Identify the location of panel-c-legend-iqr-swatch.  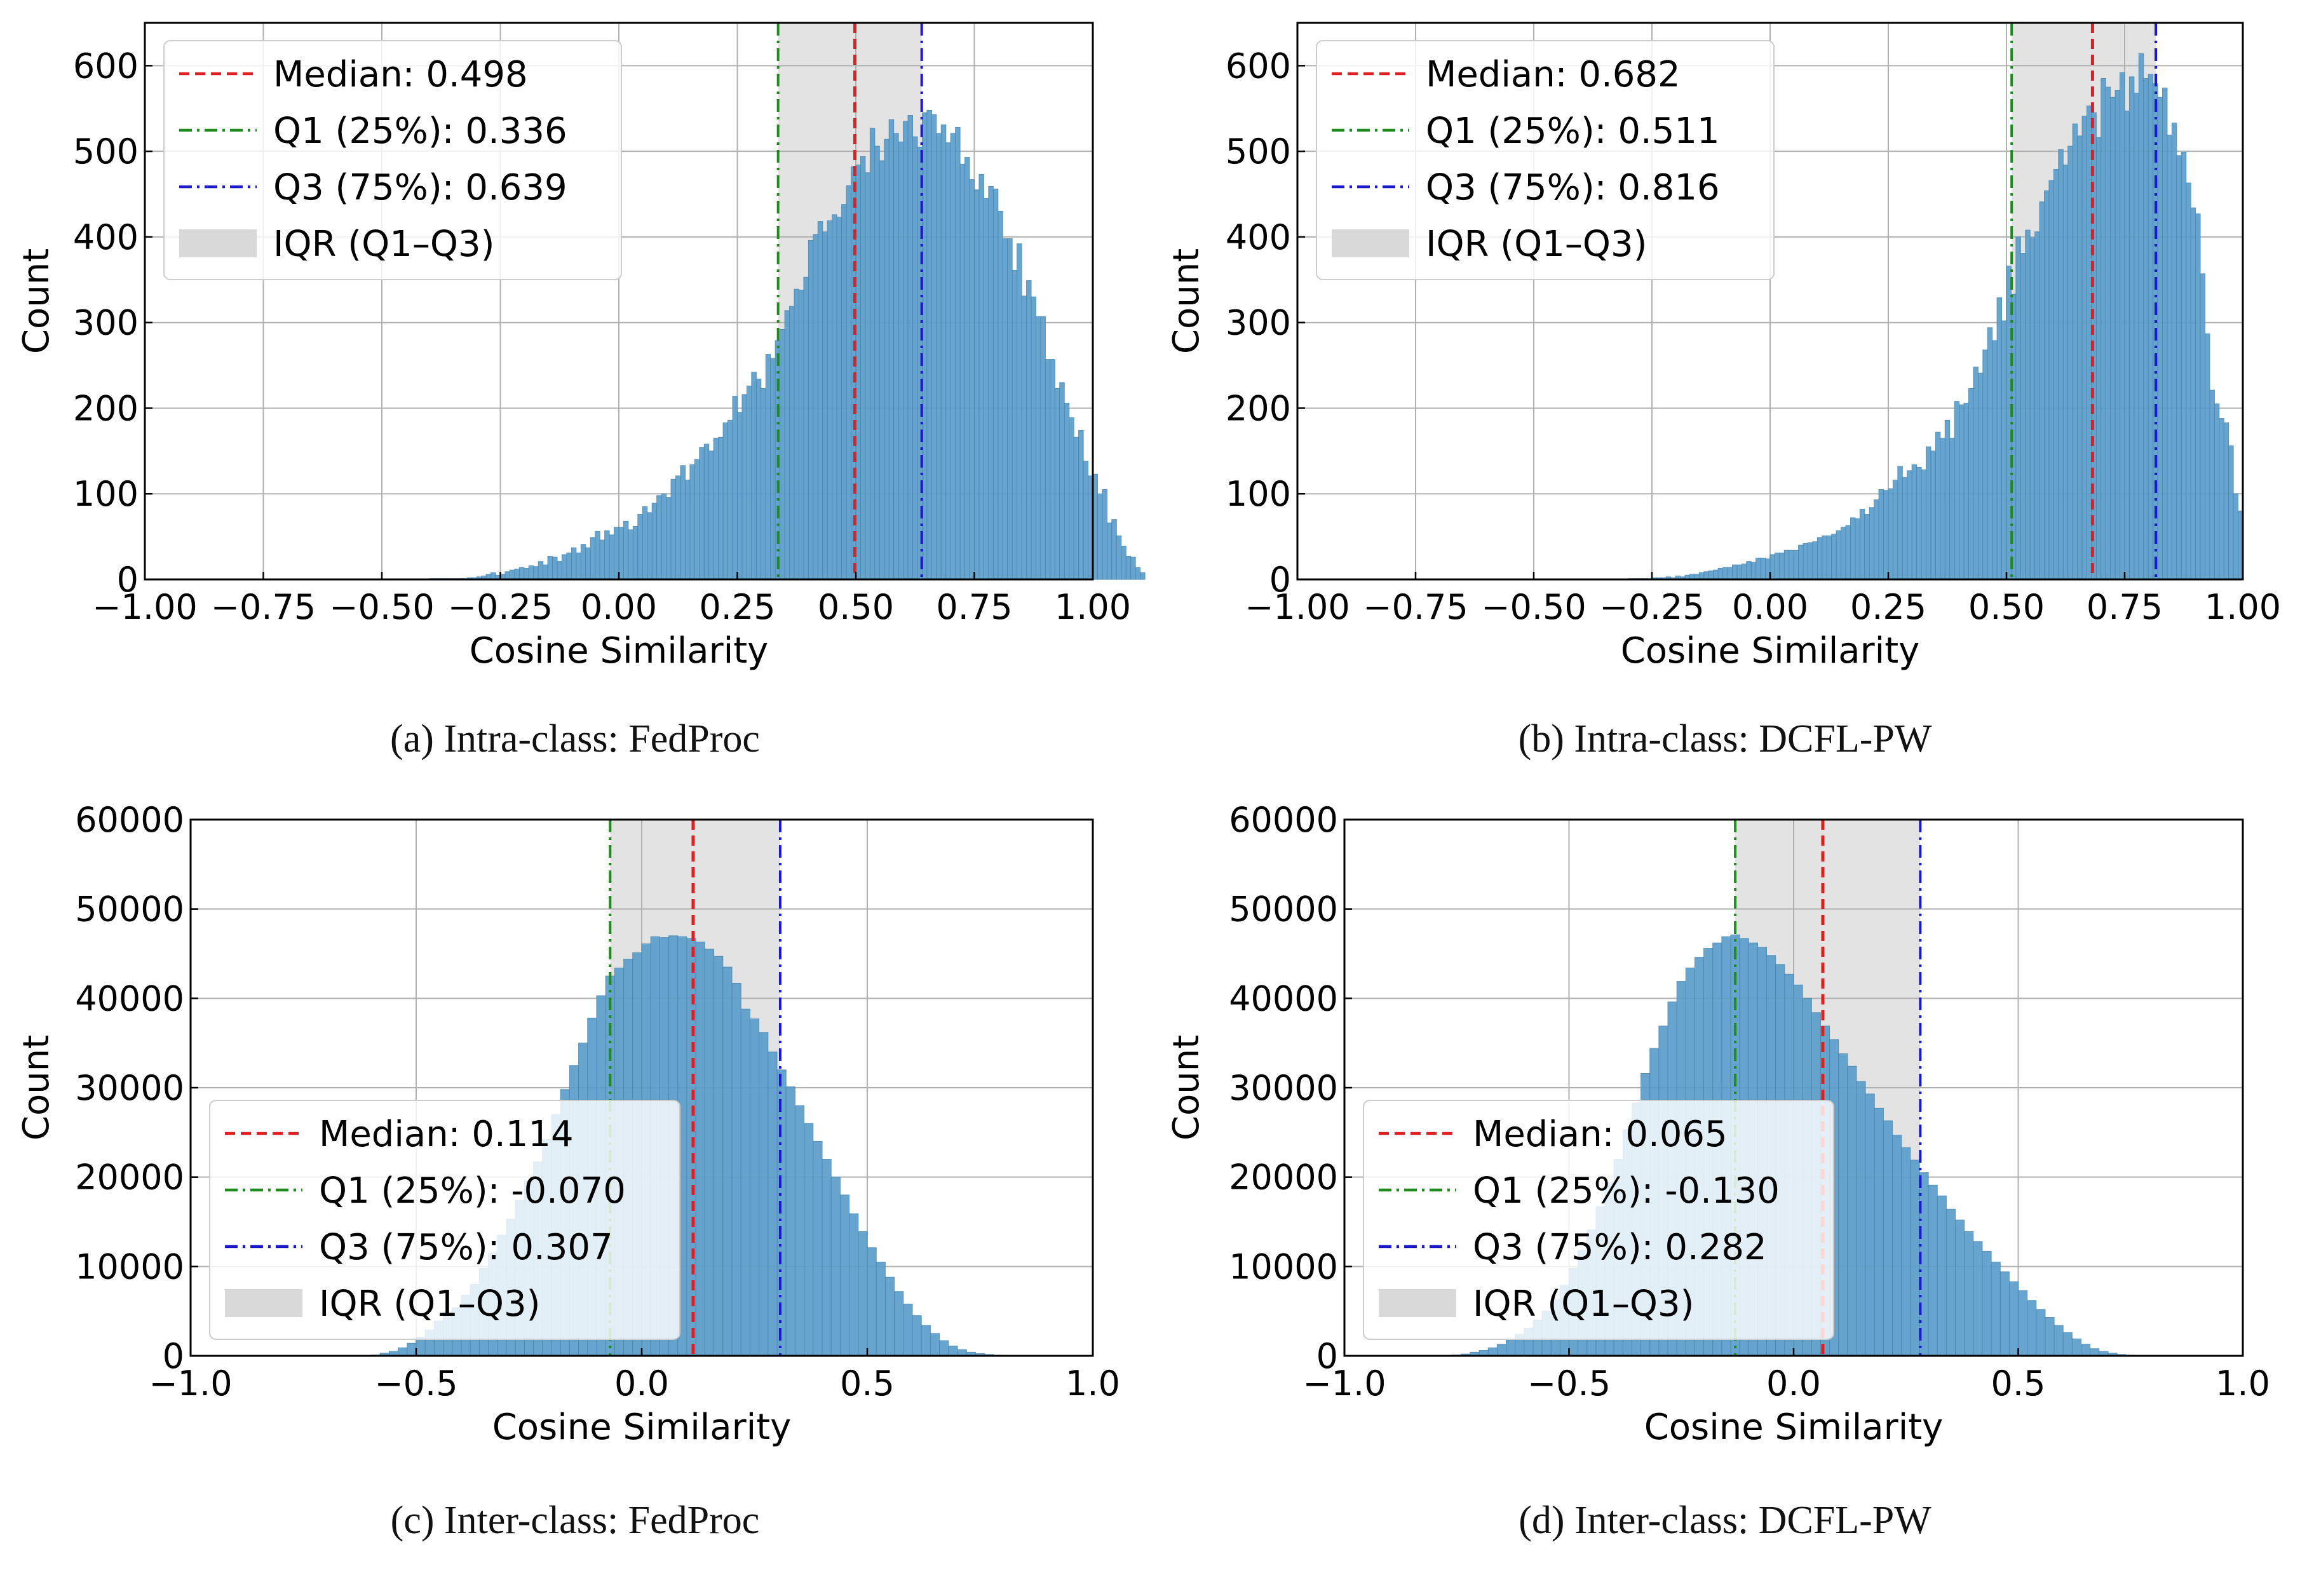
(263, 1303).